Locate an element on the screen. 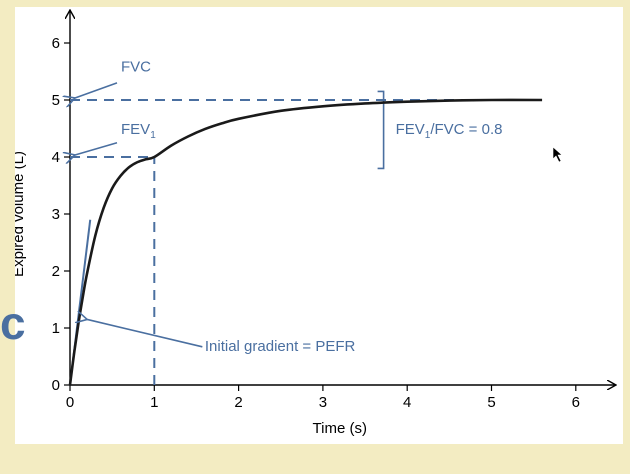 The height and width of the screenshot is (474, 630). y-tick-label: 0 is located at coordinates (56, 385).